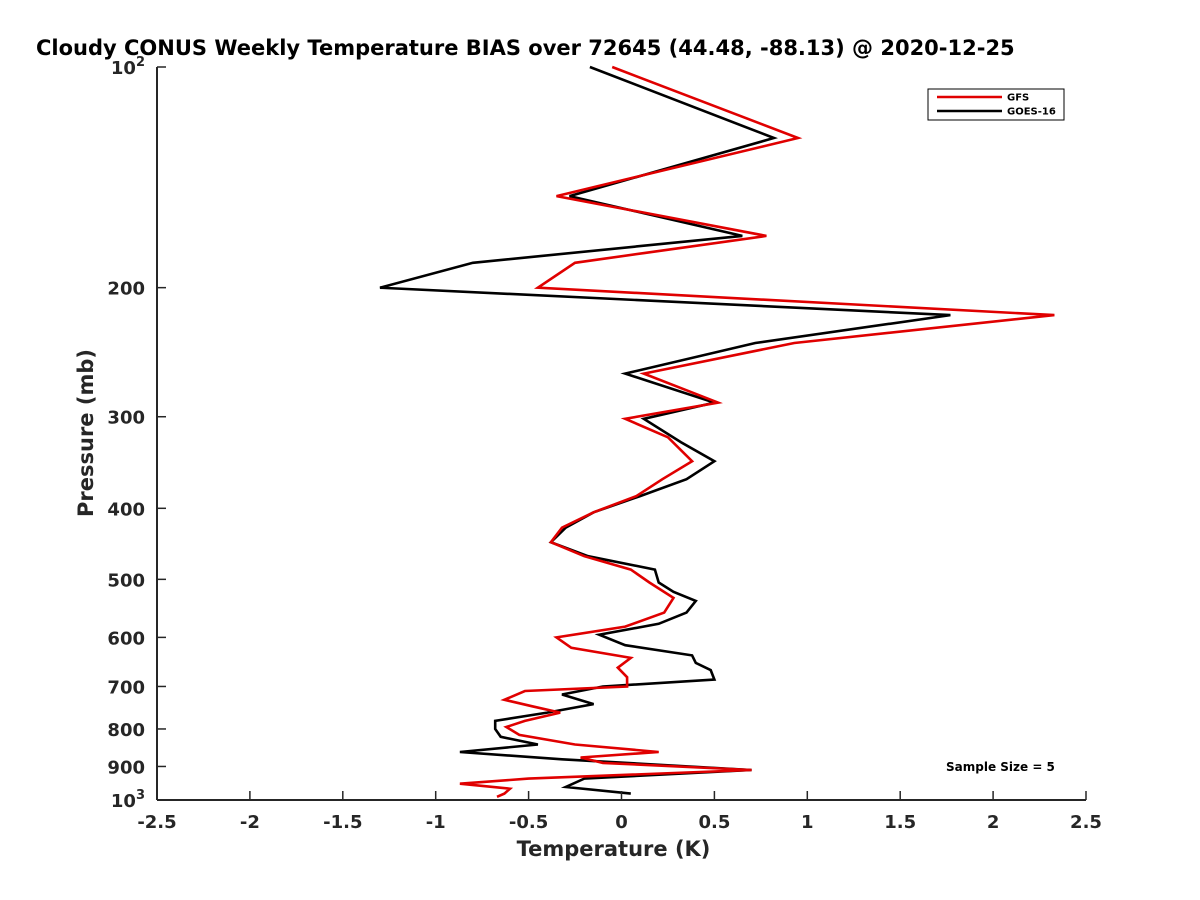 The width and height of the screenshot is (1200, 900). Describe the element at coordinates (126, 418) in the screenshot. I see `y-tick-label: 300` at that location.